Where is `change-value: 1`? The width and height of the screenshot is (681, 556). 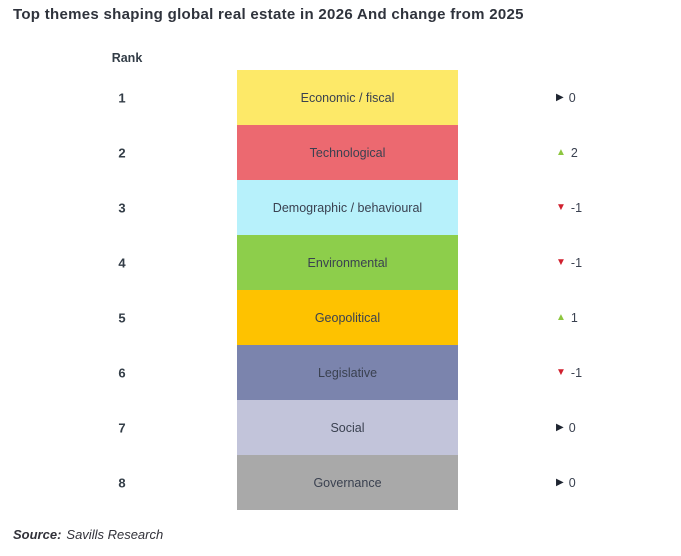 change-value: 1 is located at coordinates (574, 317).